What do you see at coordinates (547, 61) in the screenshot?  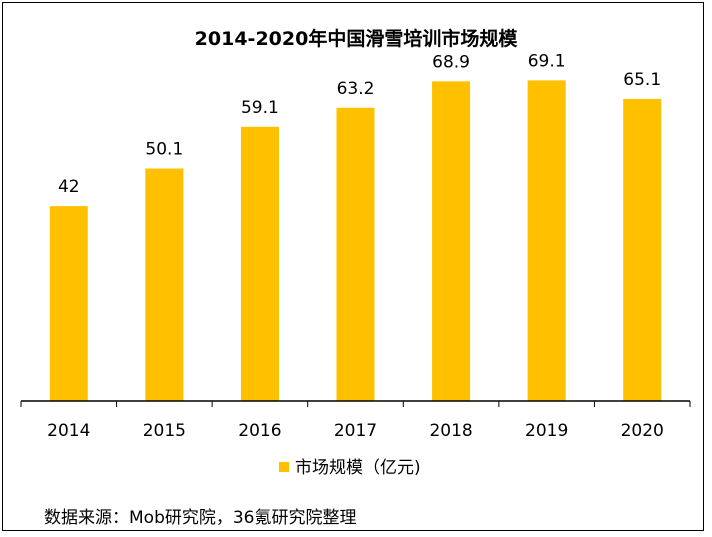 I see `value-label-2019: 69.1` at bounding box center [547, 61].